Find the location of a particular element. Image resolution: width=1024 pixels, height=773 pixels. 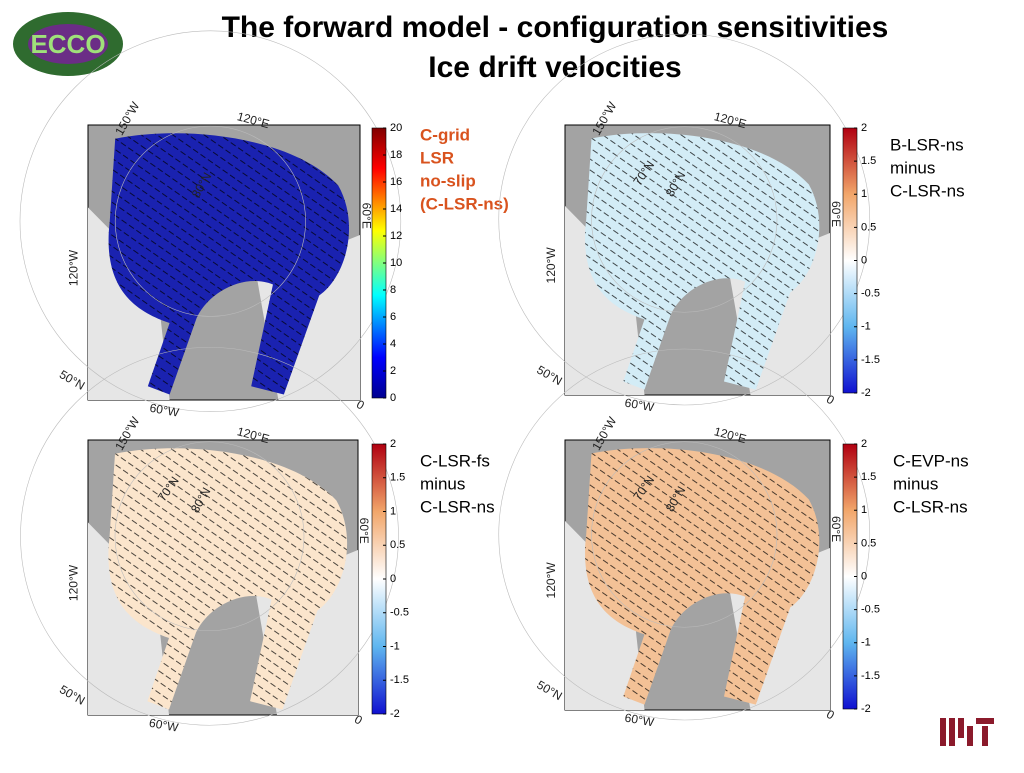

colorbar-tick-label: 20 is located at coordinates (396, 128).